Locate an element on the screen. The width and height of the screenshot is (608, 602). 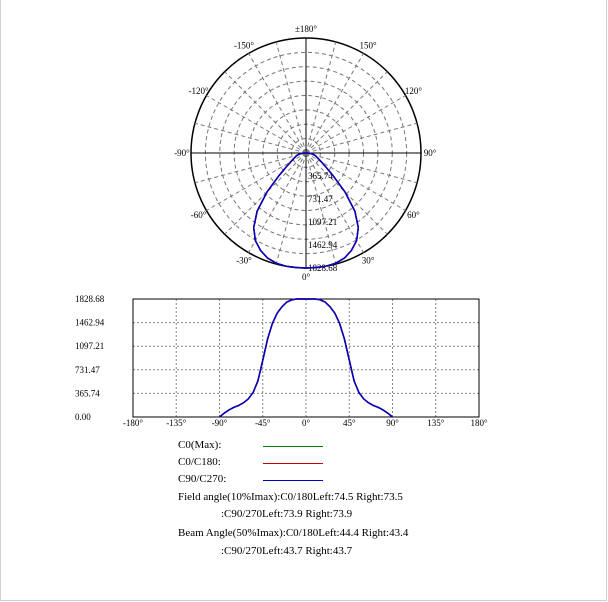
beam-angle-c90: :C90/270Left:43.7 Right:43.7 is located at coordinates (287, 551).